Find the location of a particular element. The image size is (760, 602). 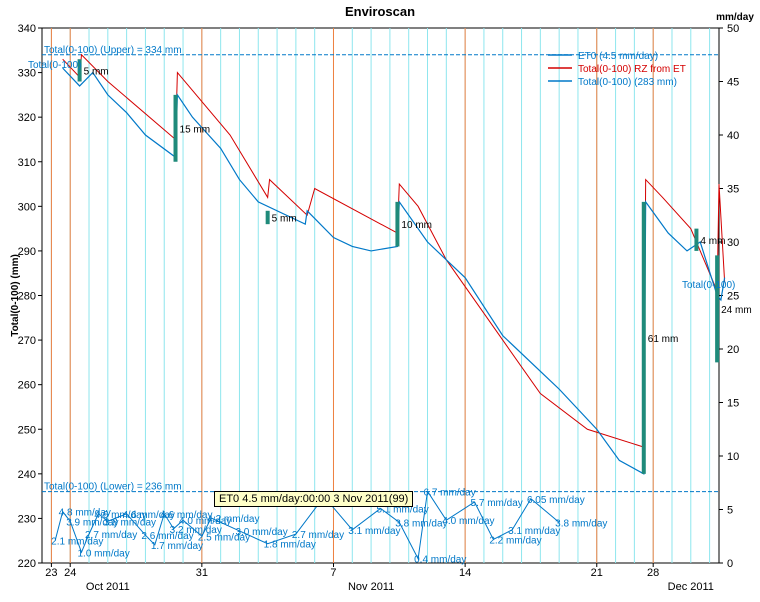

y-tick-label: 340 is located at coordinates (27, 29).